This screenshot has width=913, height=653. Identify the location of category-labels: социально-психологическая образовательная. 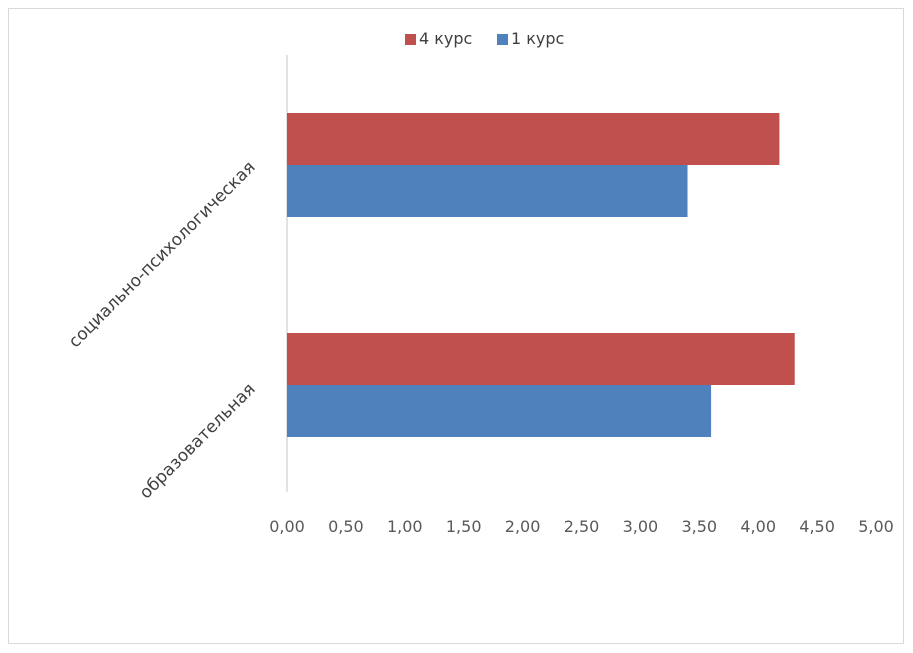
(162, 330).